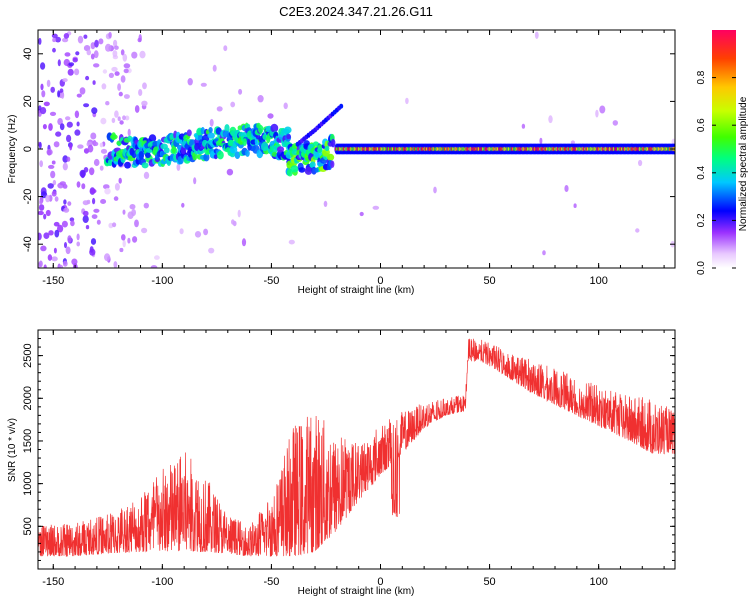  What do you see at coordinates (701, 220) in the screenshot?
I see `colorbar-tick-label: 0.2` at bounding box center [701, 220].